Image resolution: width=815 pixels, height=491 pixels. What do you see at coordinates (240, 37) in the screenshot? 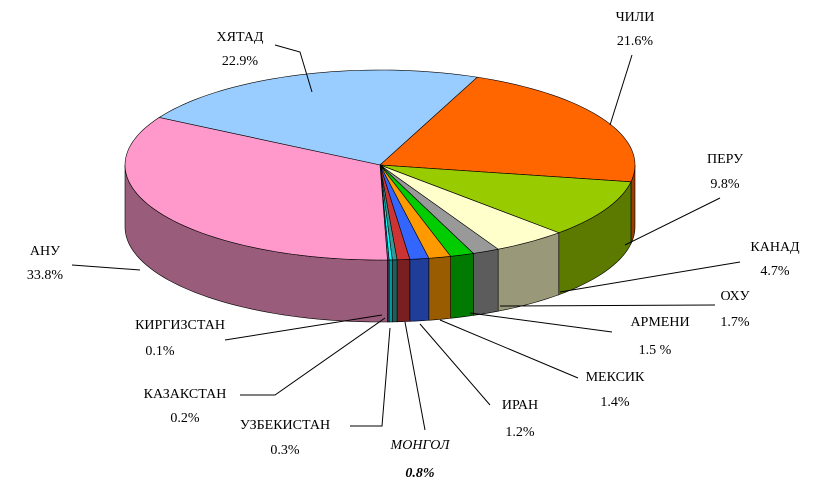
I see `slice-name: ХЯТАД` at bounding box center [240, 37].